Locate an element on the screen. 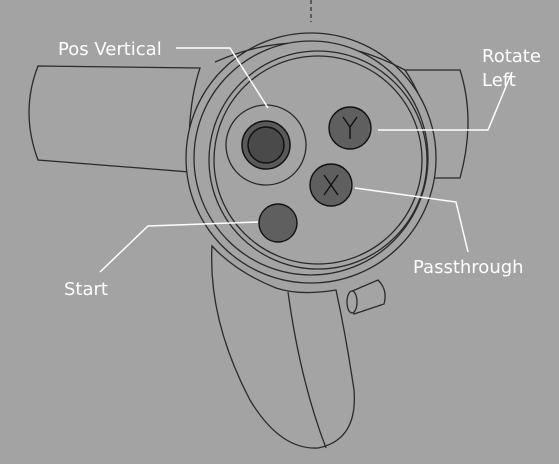 The width and height of the screenshot is (559, 464). label-rotate-left-line2: Left is located at coordinates (499, 80).